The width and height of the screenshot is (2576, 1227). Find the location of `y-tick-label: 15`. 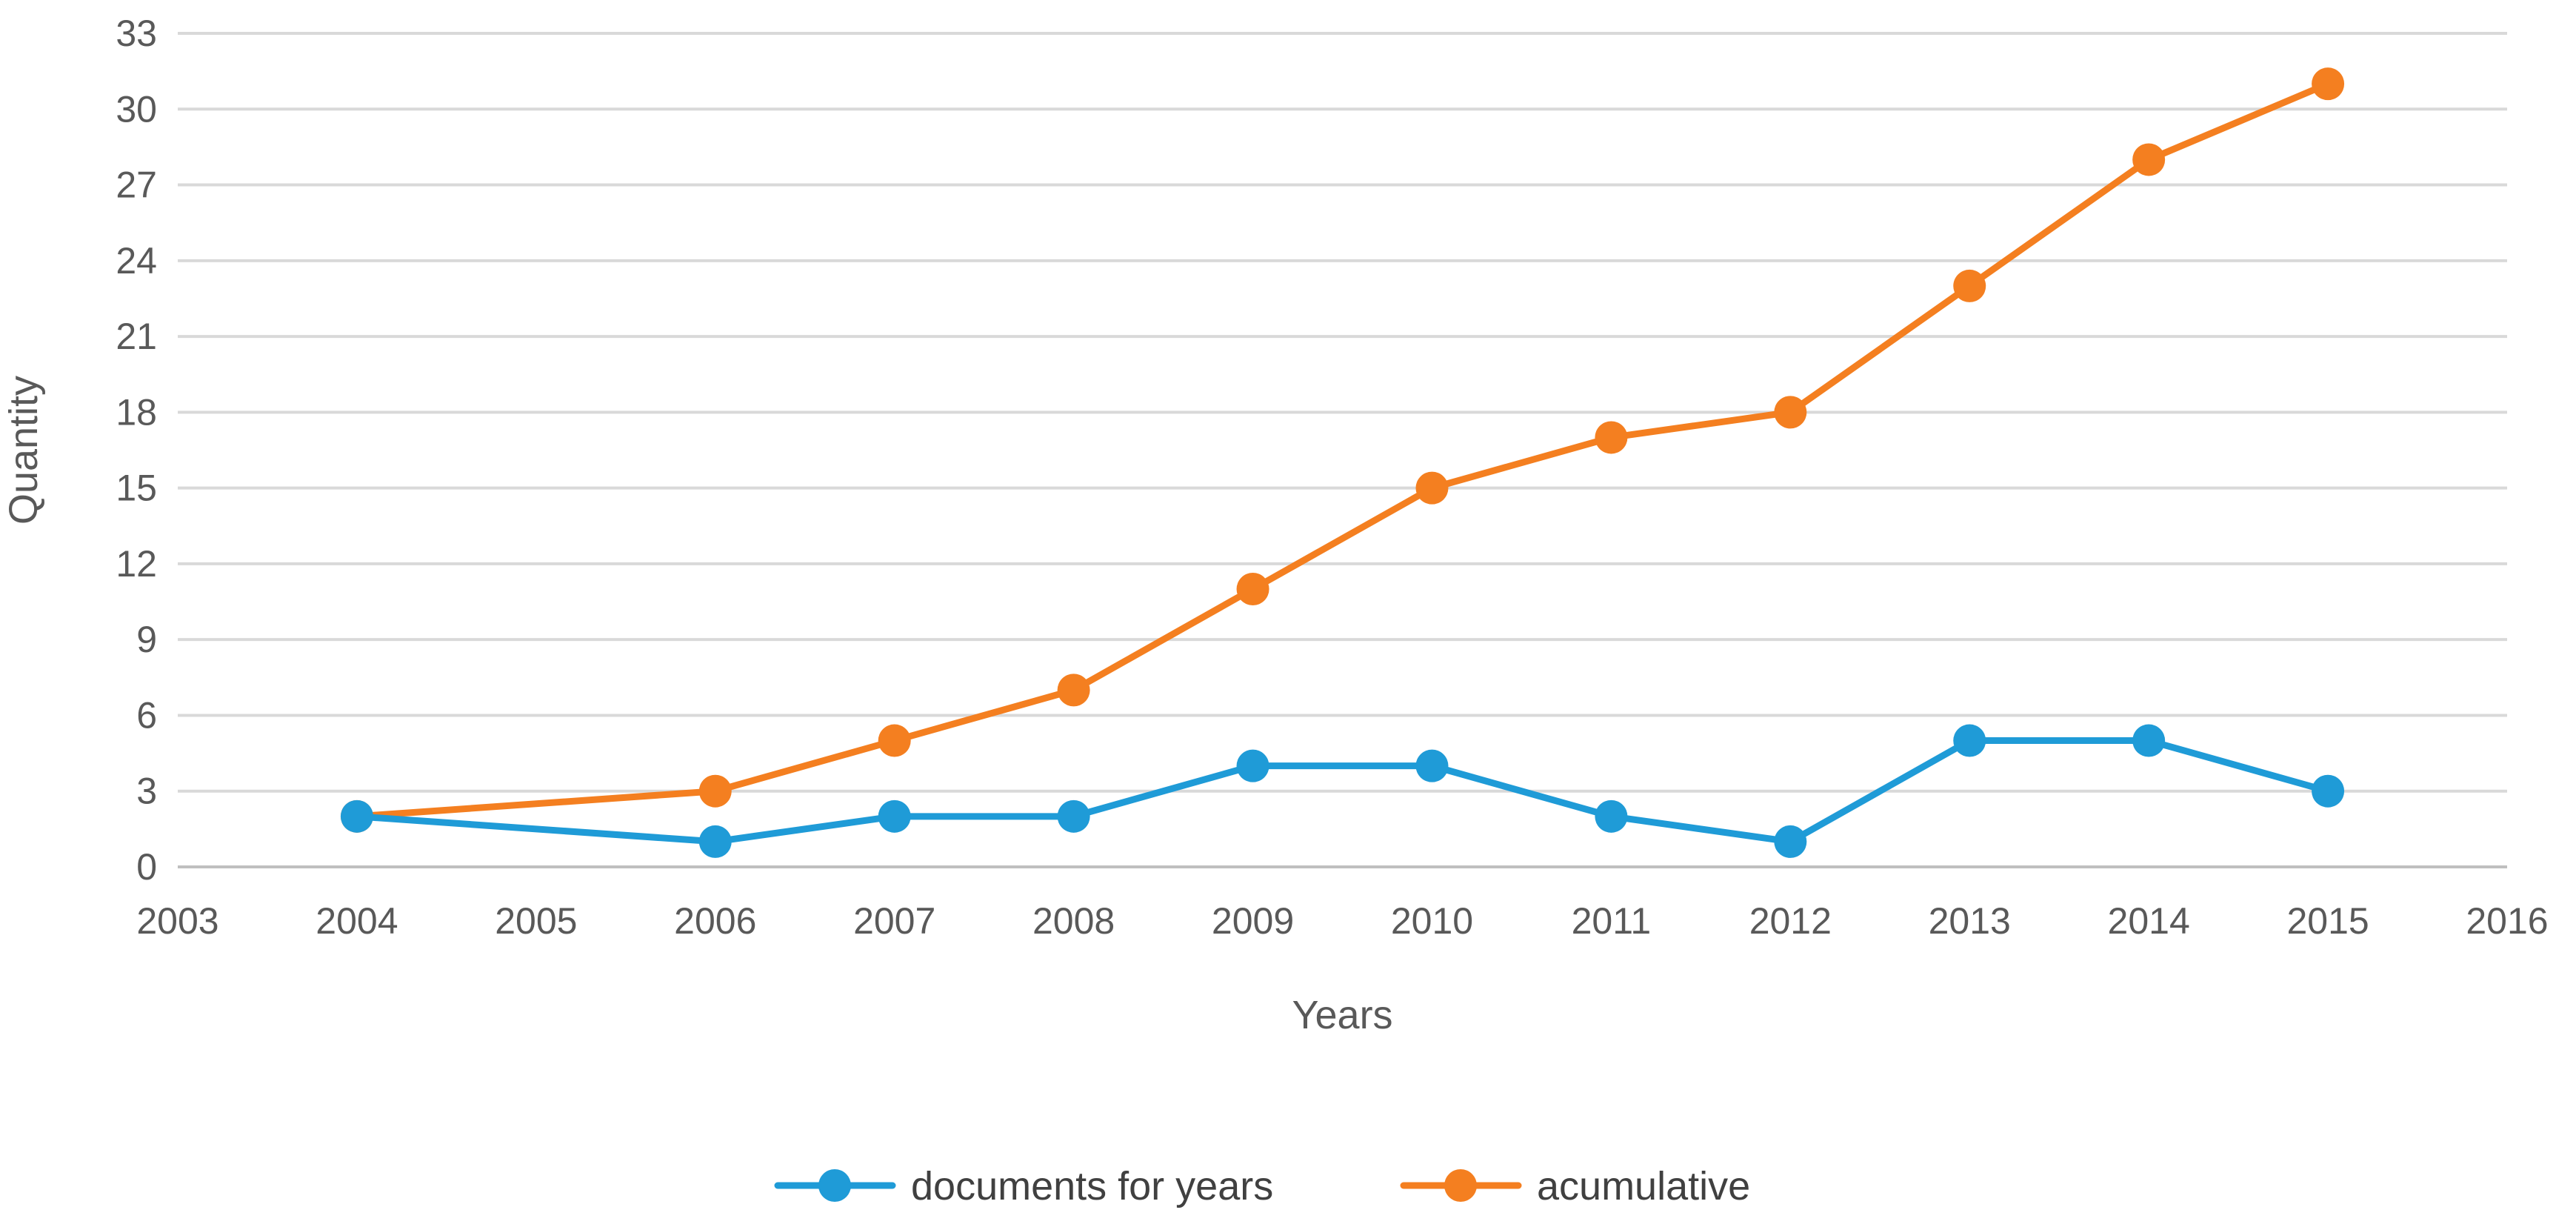

y-tick-label: 15 is located at coordinates (136, 488).